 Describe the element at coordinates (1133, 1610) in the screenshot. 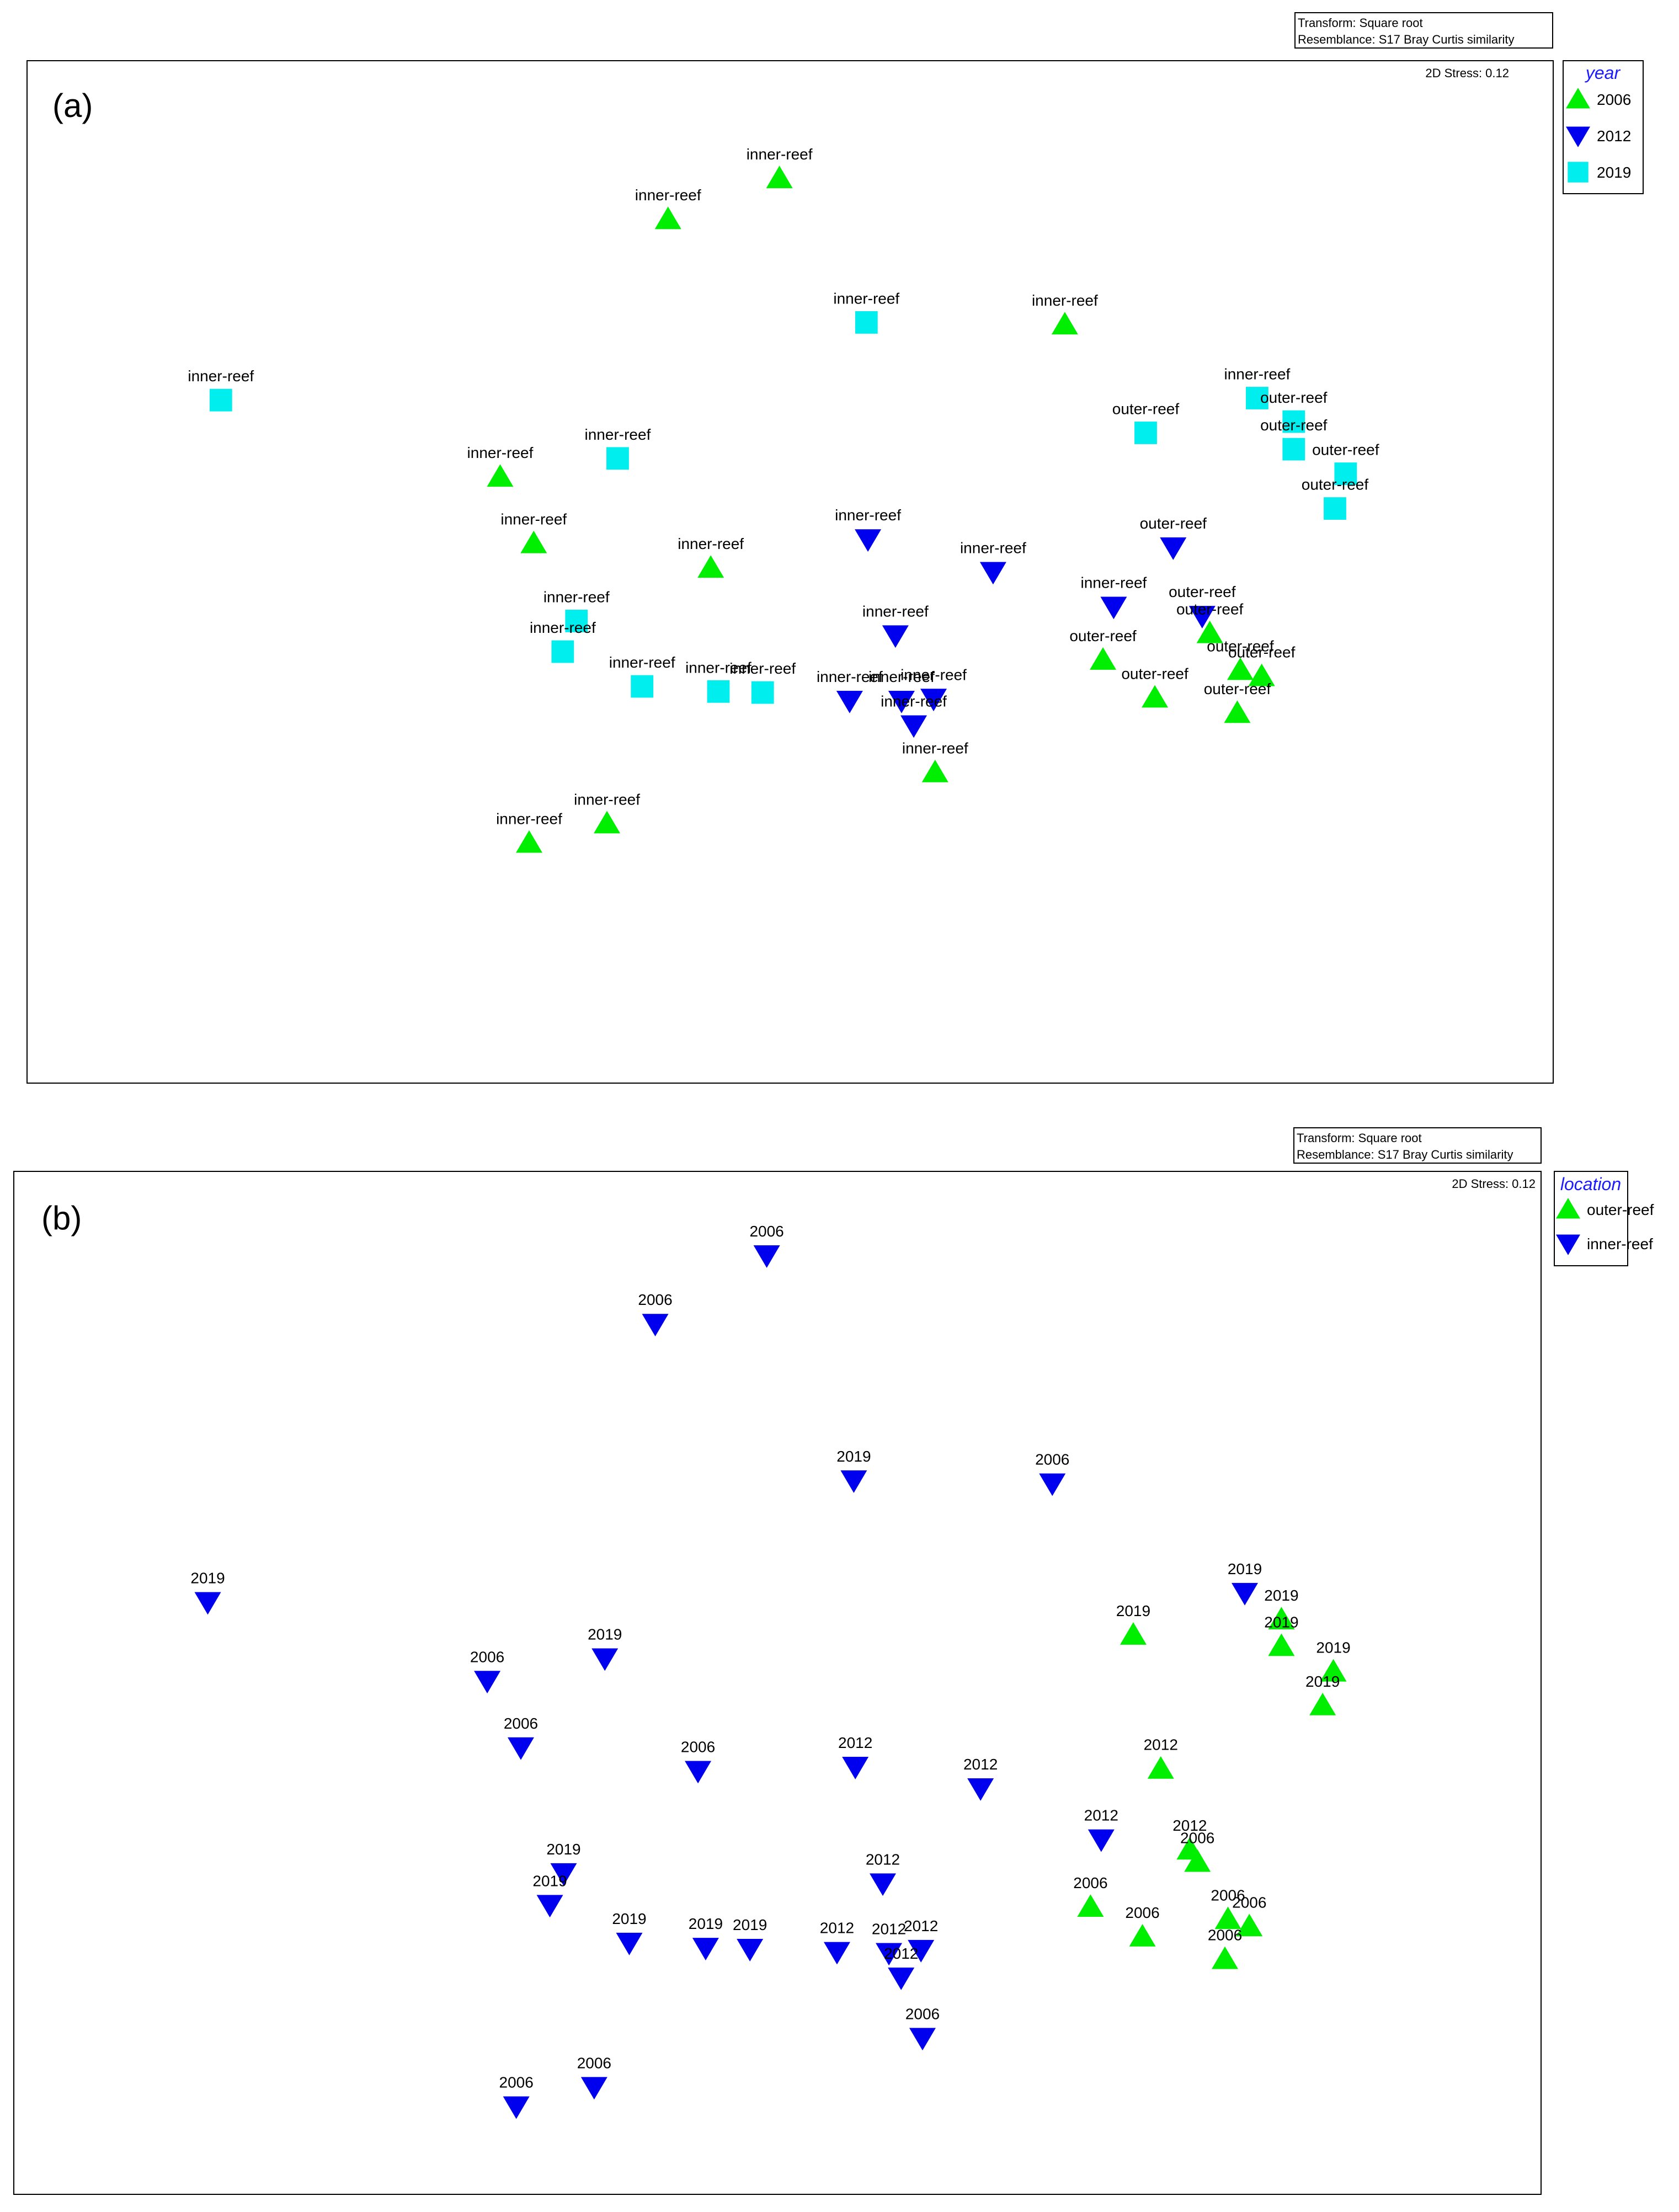

I see `point-label-b-7: 2019` at that location.